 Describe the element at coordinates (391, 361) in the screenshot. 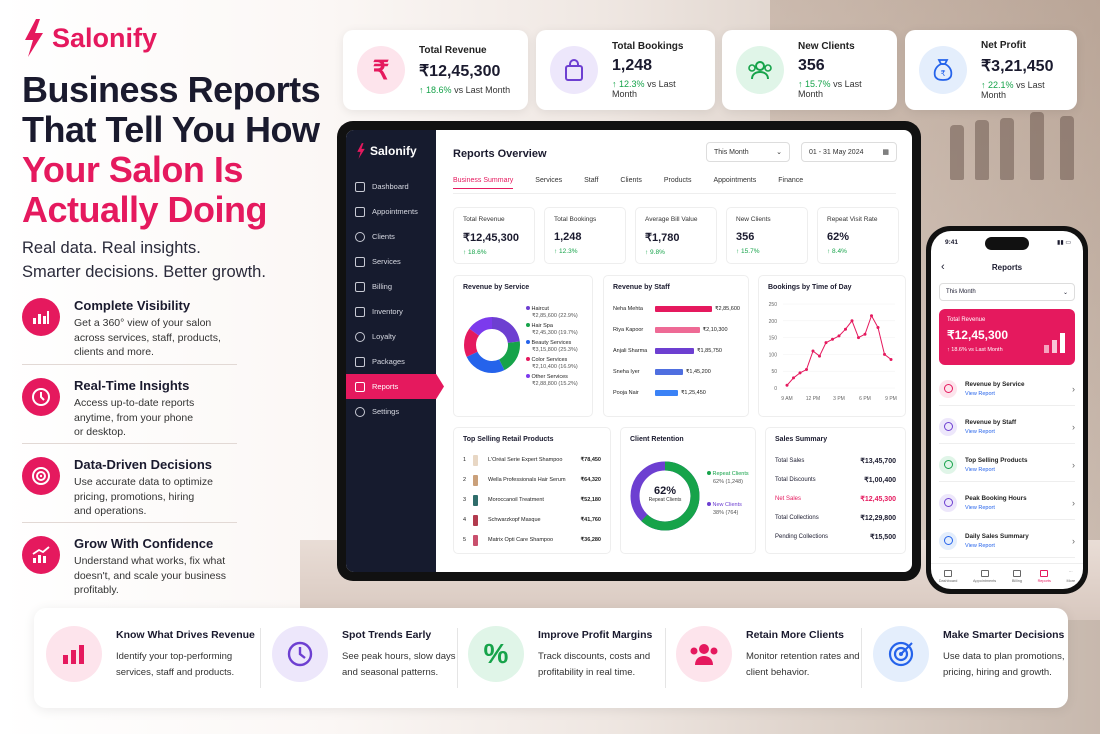

I see `sidebar-item-packages: Packages` at that location.